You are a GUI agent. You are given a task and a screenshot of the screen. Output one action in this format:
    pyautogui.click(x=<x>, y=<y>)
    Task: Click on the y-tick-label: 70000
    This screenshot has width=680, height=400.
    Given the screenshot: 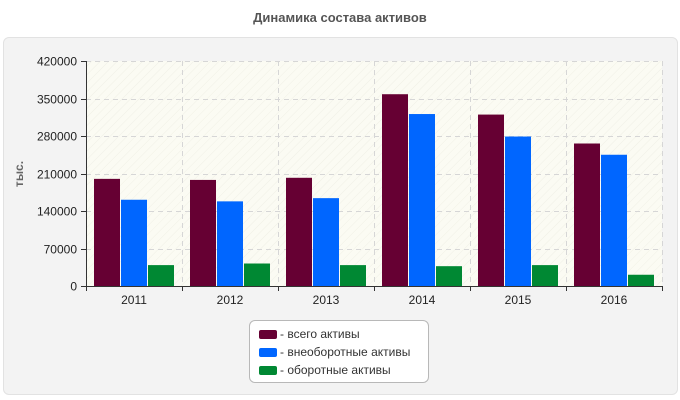 What is the action you would take?
    pyautogui.click(x=61, y=250)
    